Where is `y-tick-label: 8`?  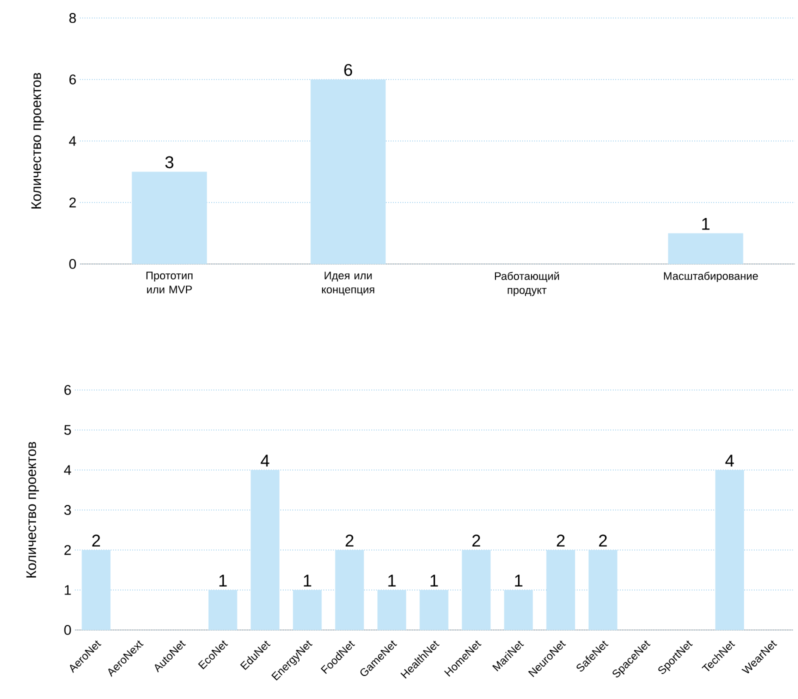 y-tick-label: 8 is located at coordinates (72, 18).